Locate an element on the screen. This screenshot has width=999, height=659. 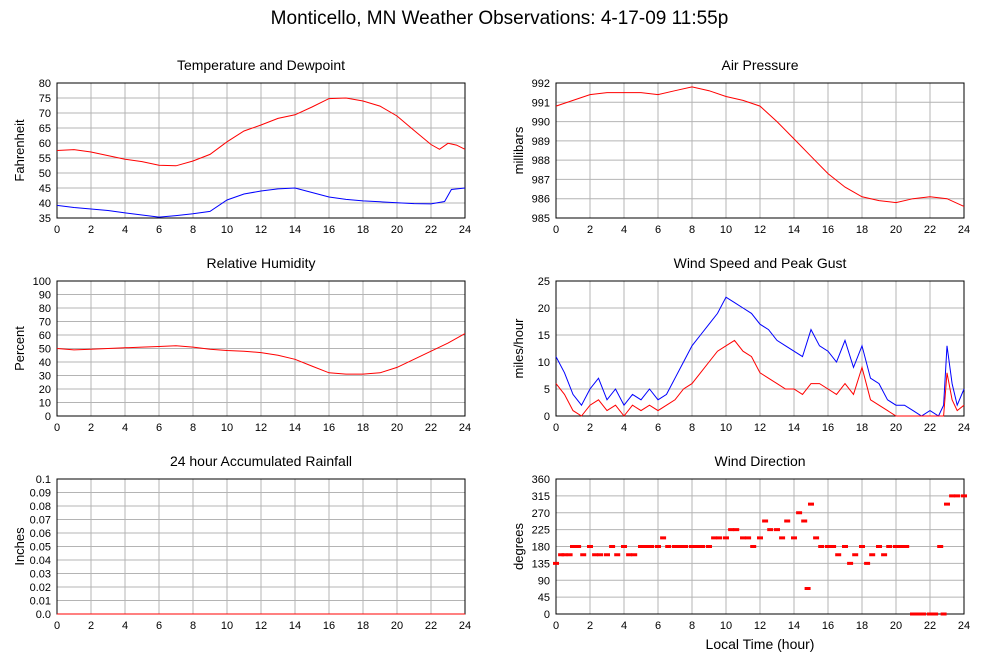
y-tick-label: 10 is located at coordinates (544, 363).